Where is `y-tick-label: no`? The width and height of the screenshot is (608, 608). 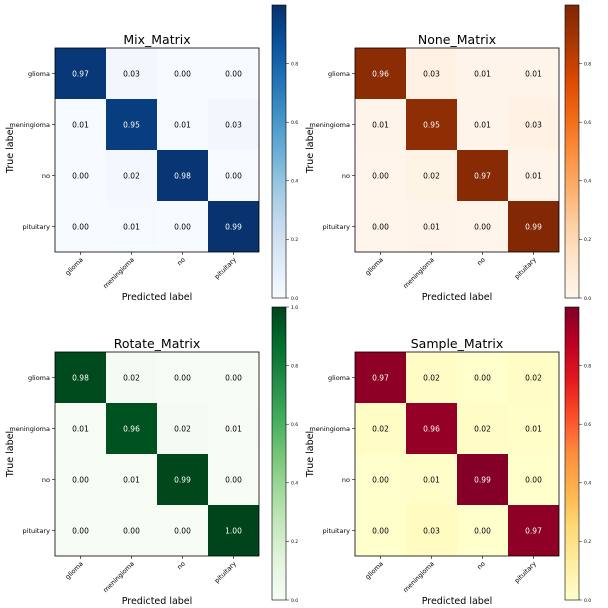
y-tick-label: no is located at coordinates (46, 176).